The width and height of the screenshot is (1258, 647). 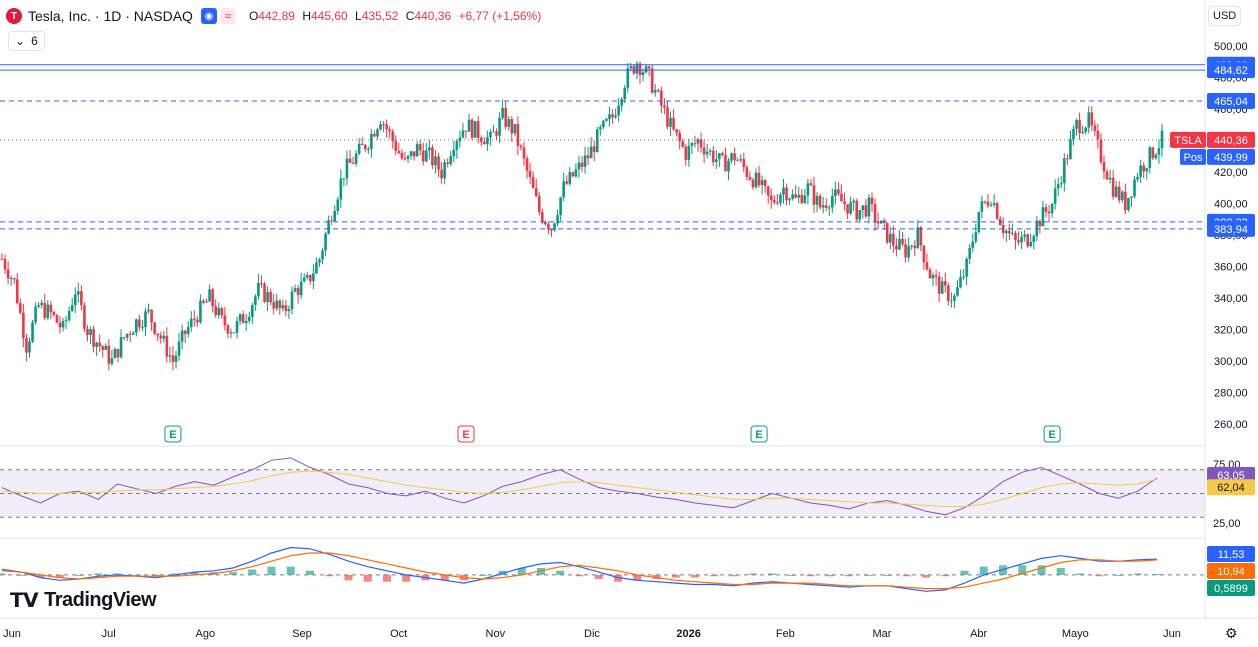 I want to click on change-value: +6,77 (+1,56%), so click(x=500, y=16).